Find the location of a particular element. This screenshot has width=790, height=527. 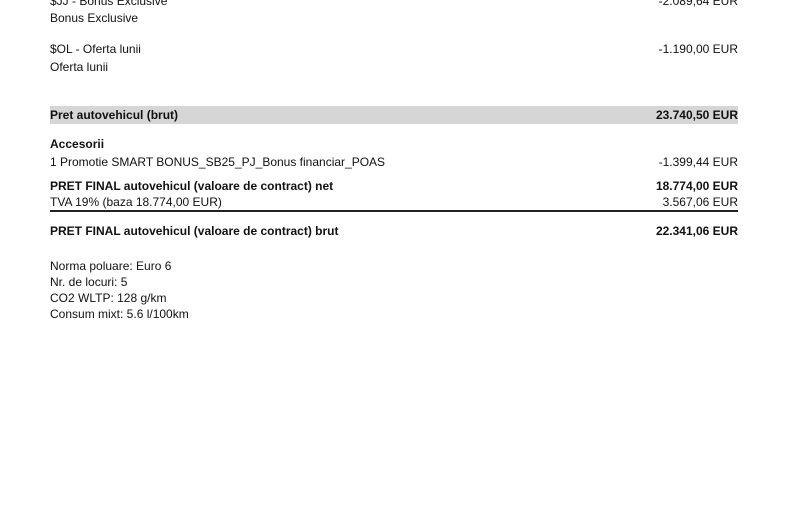

total-divider is located at coordinates (394, 211).